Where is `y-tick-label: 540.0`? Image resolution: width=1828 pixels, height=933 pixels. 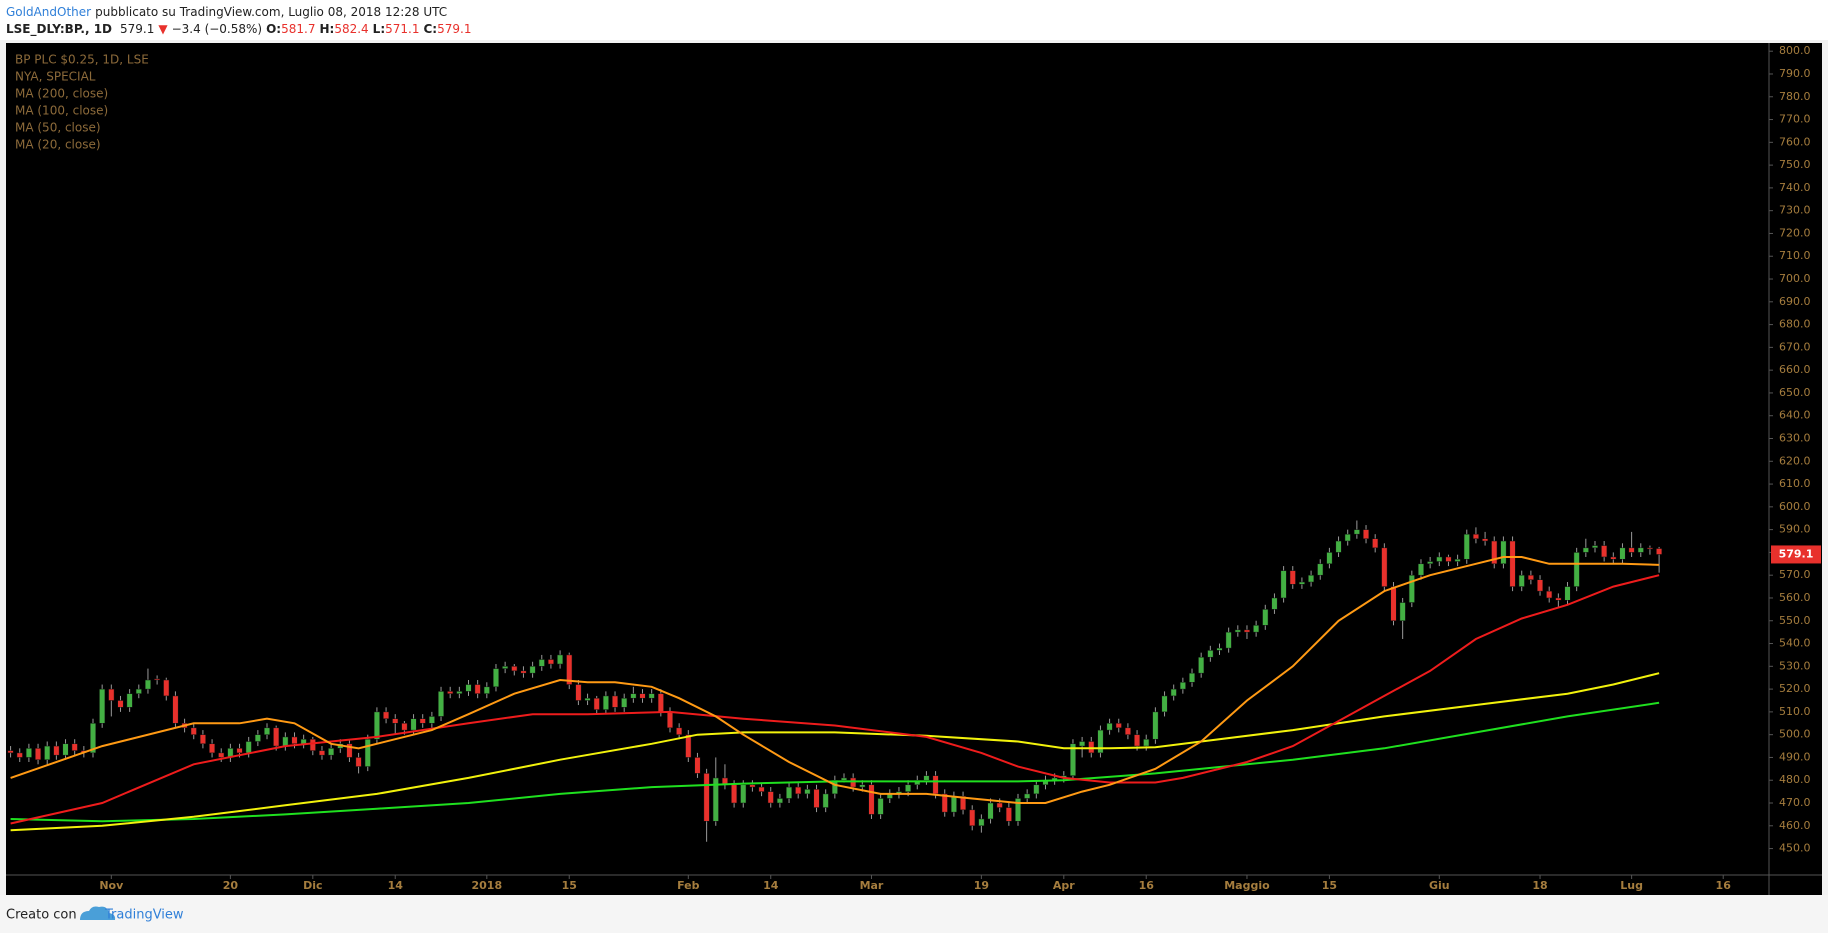
y-tick-label: 540.0 is located at coordinates (1795, 643).